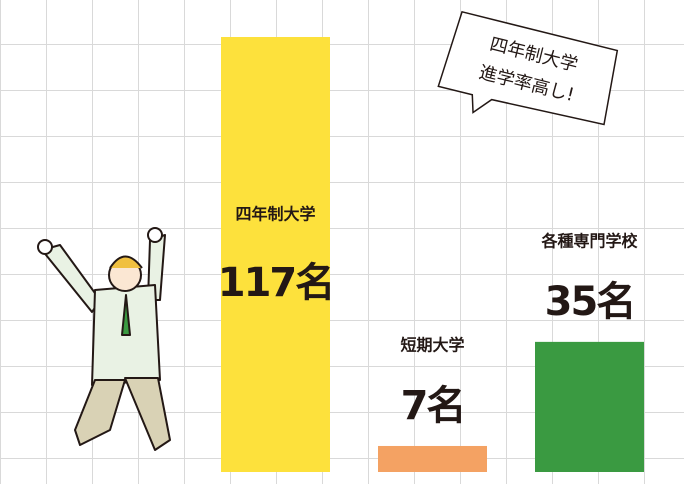  What do you see at coordinates (104, 339) in the screenshot?
I see `person` at bounding box center [104, 339].